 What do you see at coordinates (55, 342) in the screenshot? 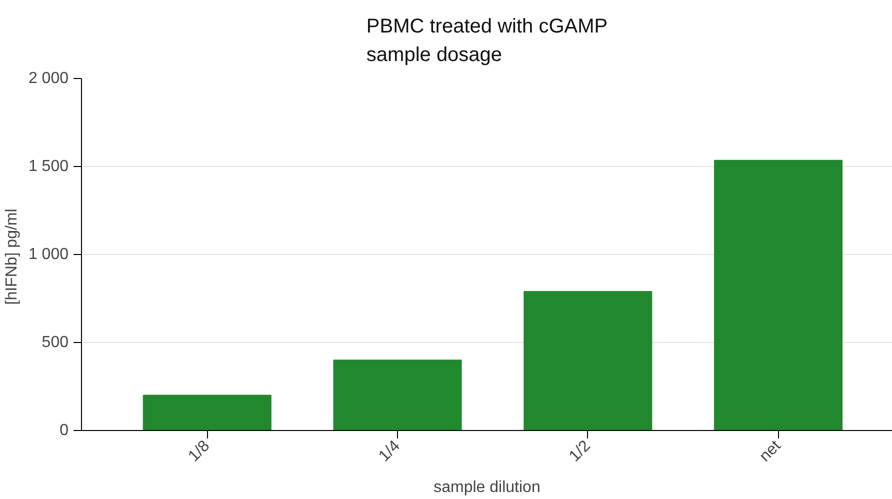
I see `y-tick-label: 500` at bounding box center [55, 342].